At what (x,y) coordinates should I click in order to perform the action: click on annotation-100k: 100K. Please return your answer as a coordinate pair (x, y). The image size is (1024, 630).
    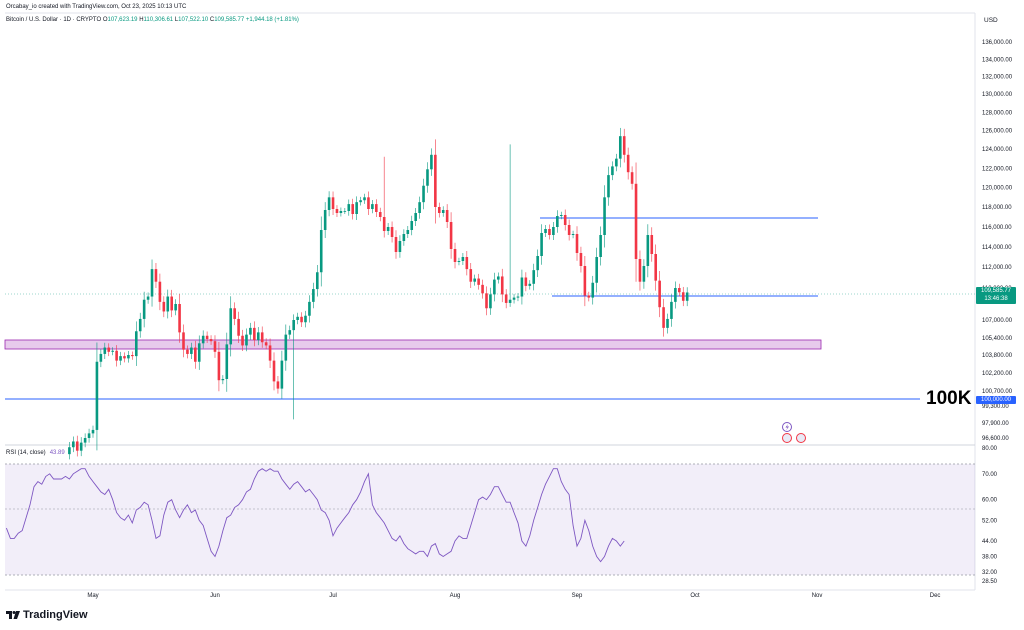
    Looking at the image, I should click on (949, 398).